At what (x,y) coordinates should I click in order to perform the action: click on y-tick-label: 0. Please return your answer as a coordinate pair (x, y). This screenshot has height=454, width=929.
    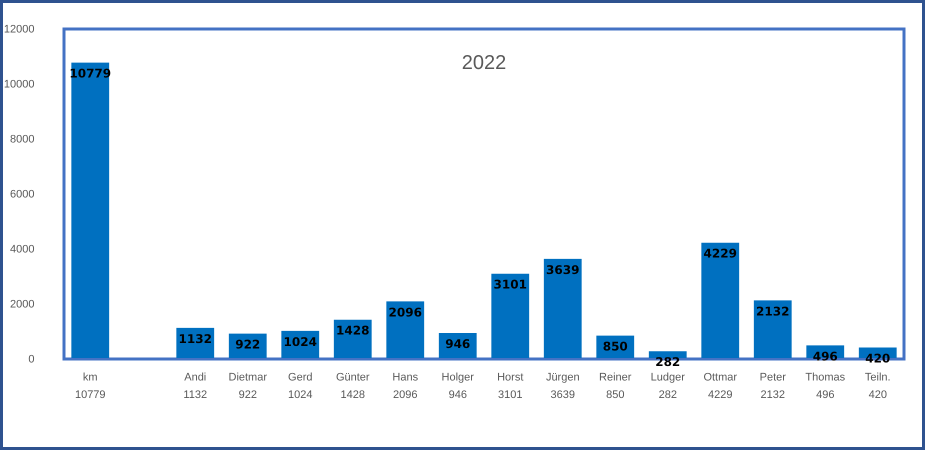
    Looking at the image, I should click on (31, 360).